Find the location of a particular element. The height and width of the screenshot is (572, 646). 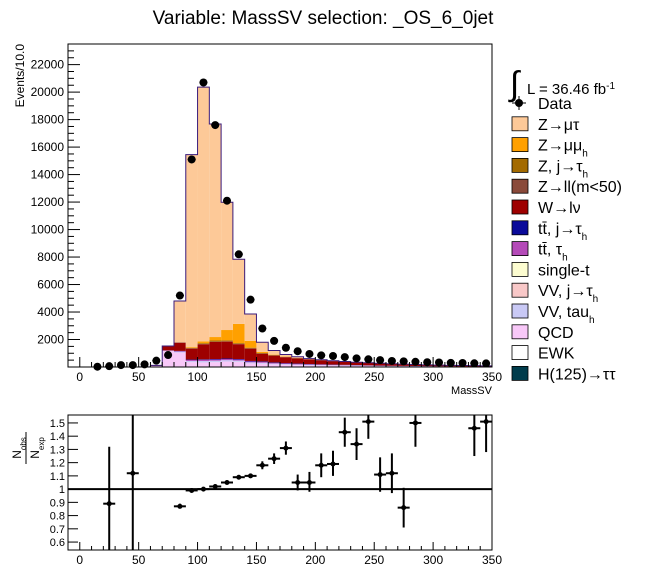

y-tick-label: 10000 is located at coordinates (48, 230).